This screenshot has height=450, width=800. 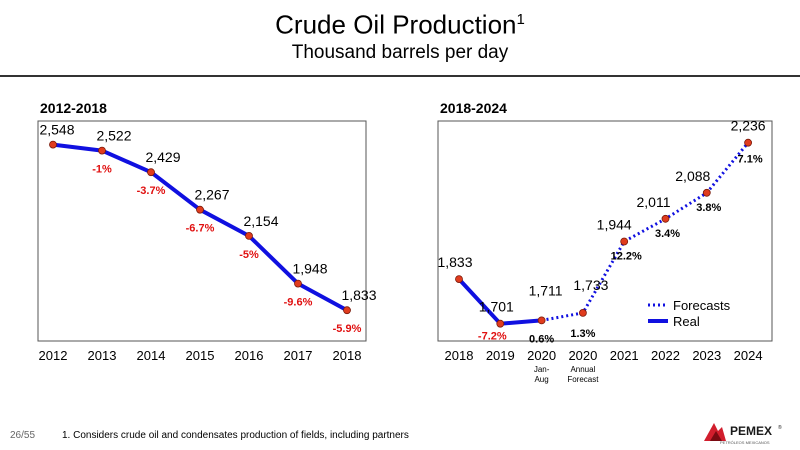 I want to click on page-title: Crude Oil Production1, so click(x=400, y=24).